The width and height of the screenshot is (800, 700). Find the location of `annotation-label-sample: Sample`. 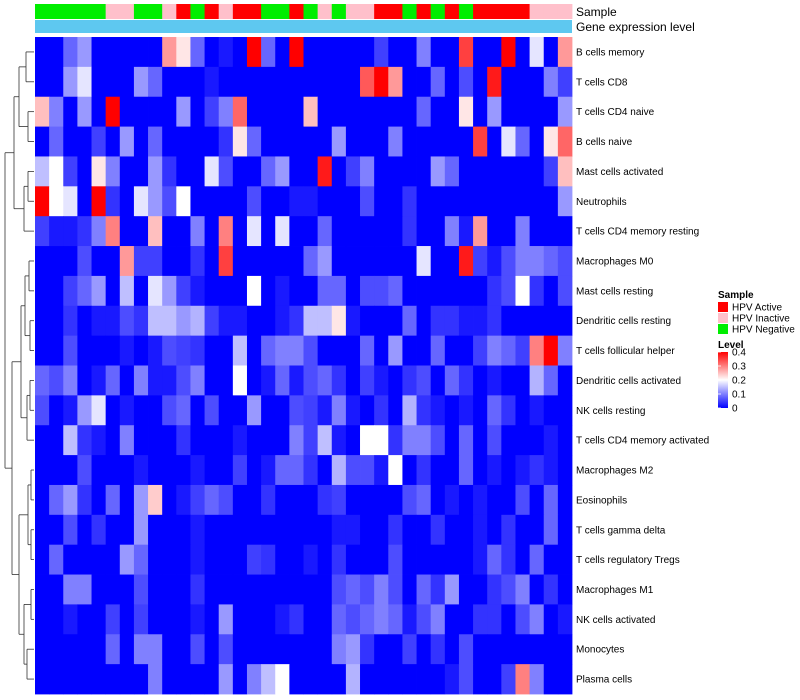

annotation-label-sample: Sample is located at coordinates (596, 12).